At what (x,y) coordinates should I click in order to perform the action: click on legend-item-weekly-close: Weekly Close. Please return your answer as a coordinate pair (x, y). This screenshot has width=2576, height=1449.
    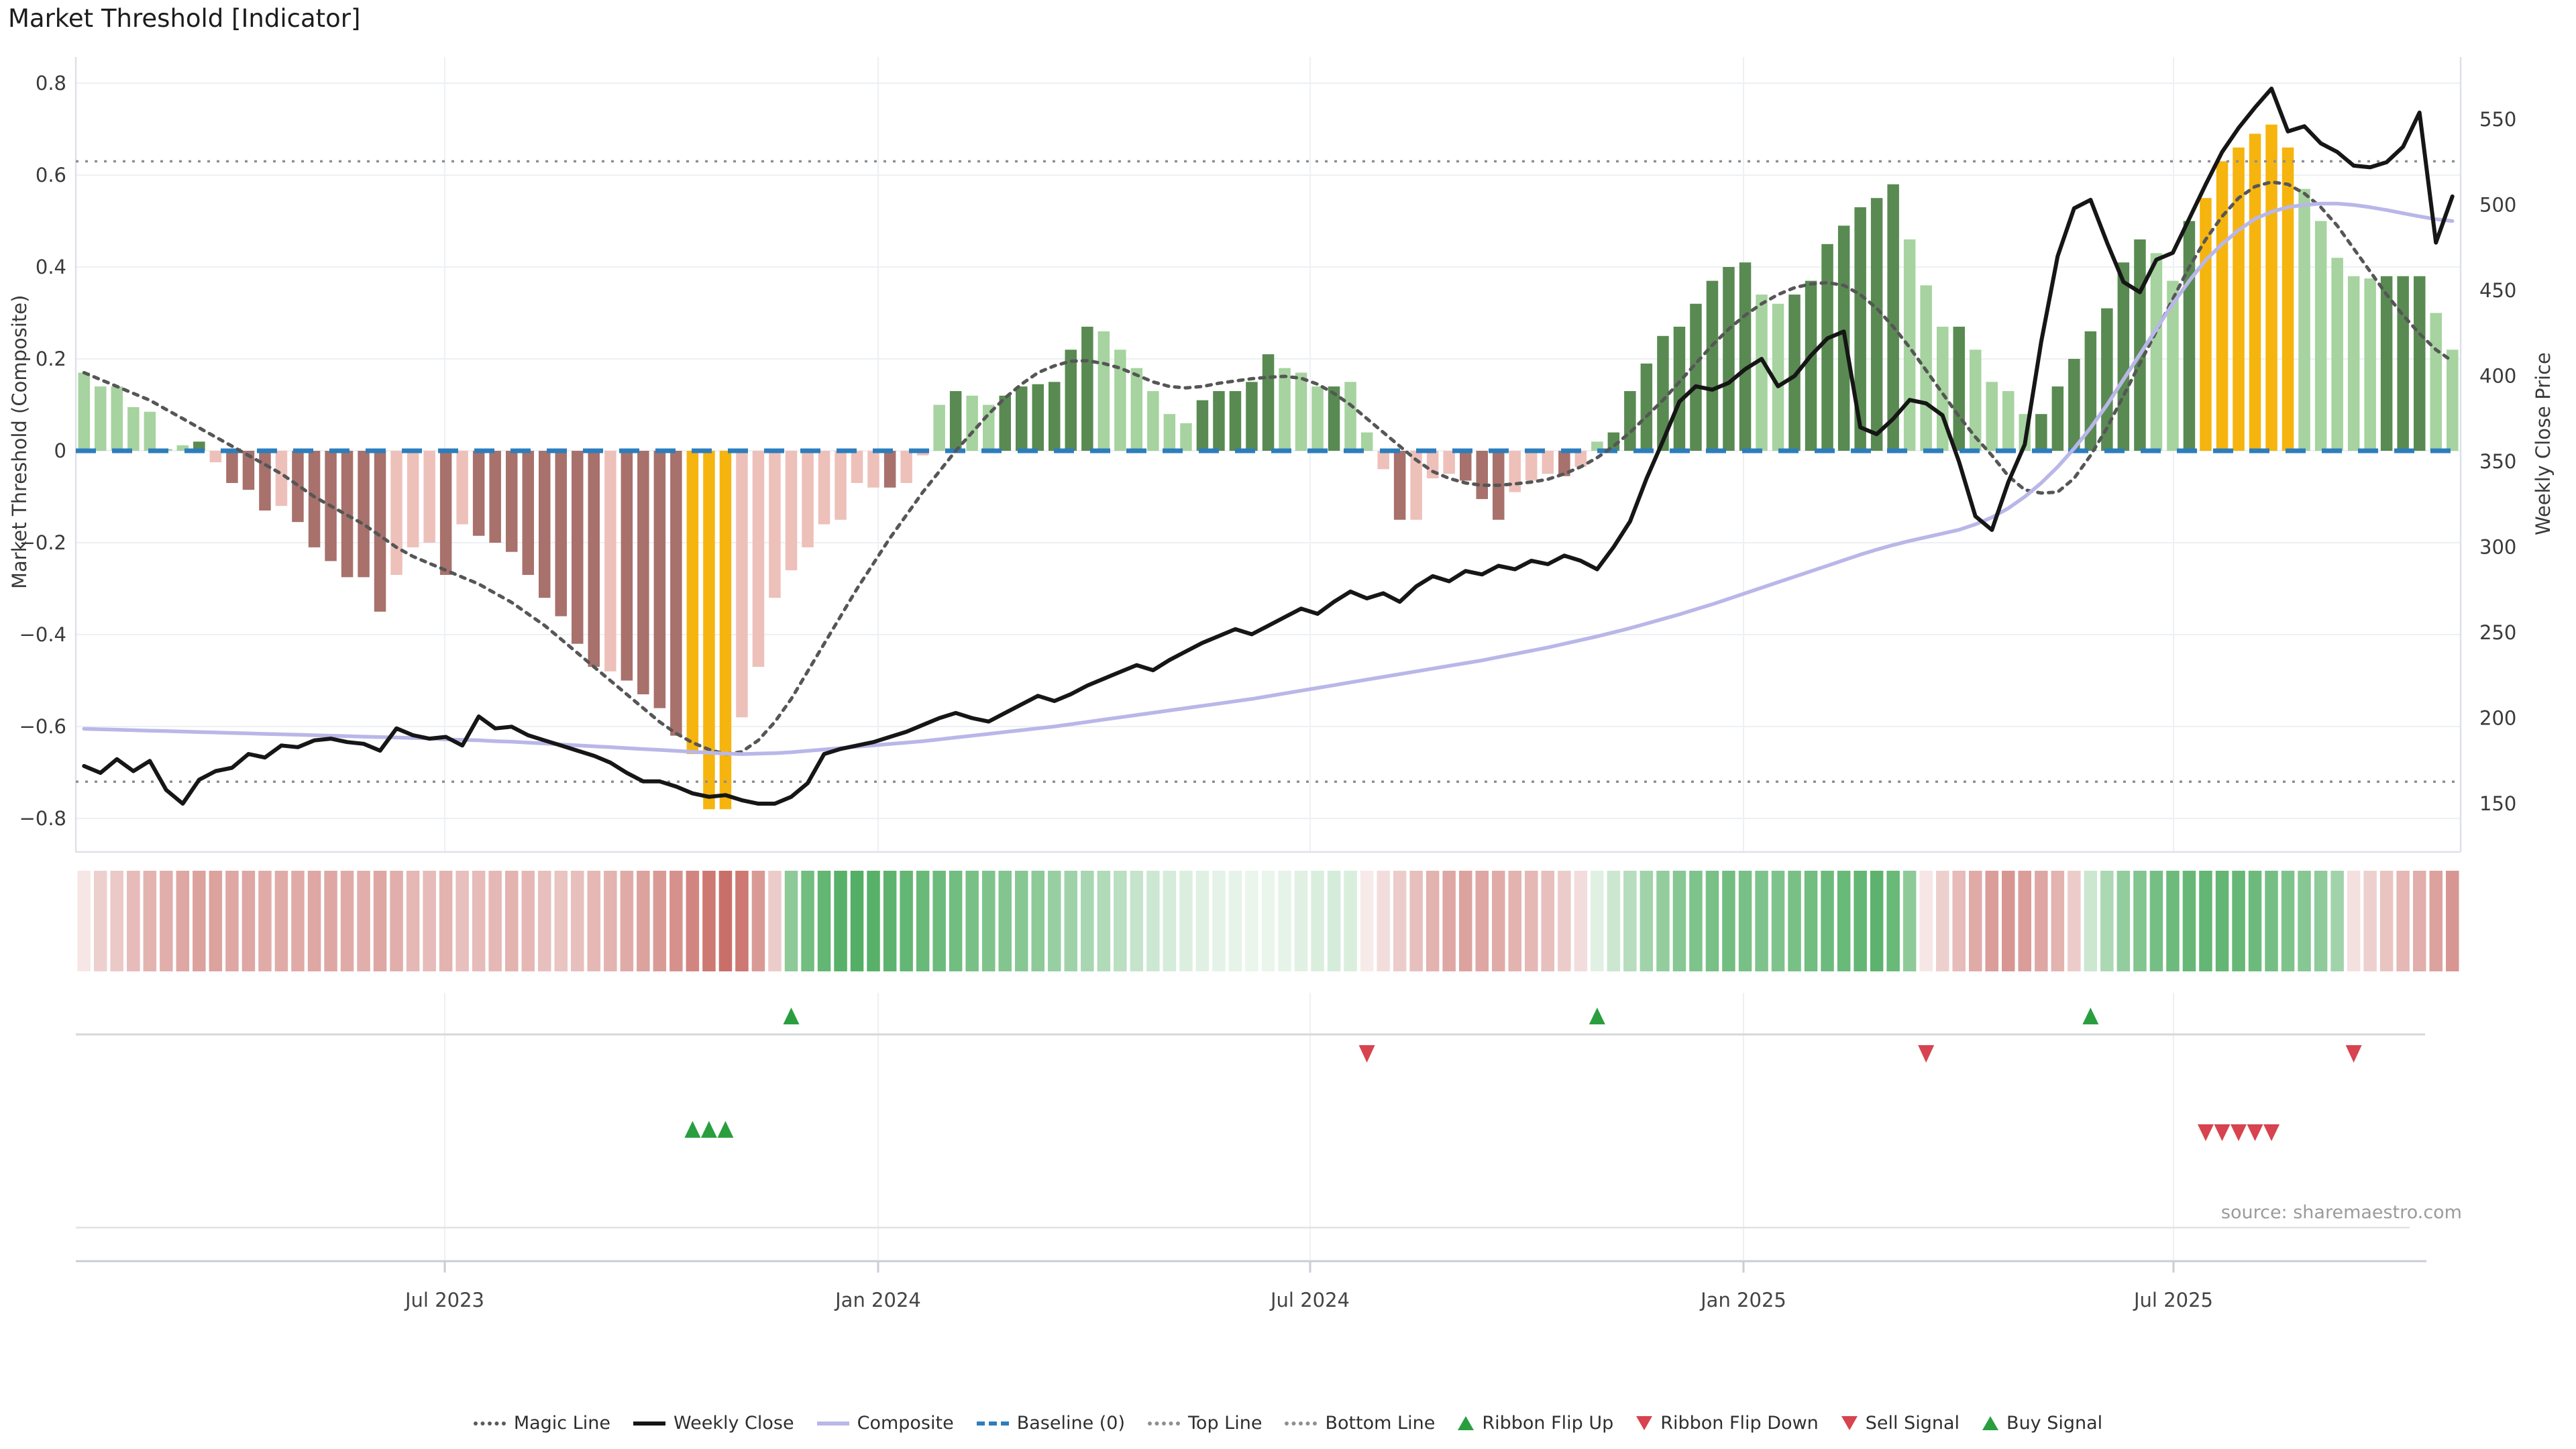
    Looking at the image, I should click on (713, 1423).